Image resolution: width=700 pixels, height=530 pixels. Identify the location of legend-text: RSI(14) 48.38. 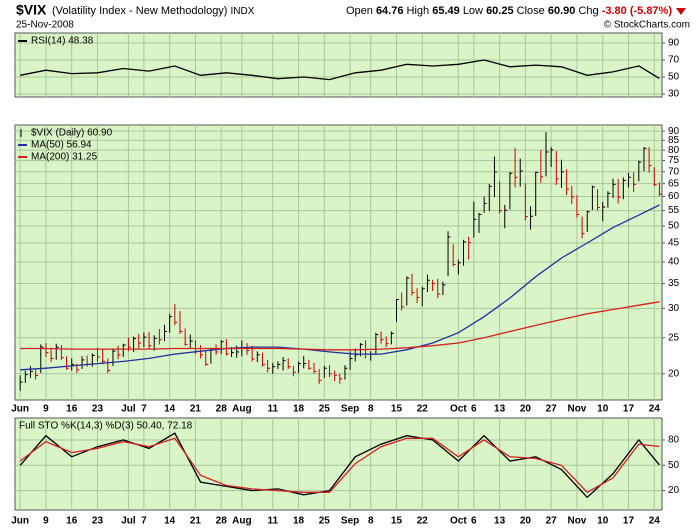
(62, 41).